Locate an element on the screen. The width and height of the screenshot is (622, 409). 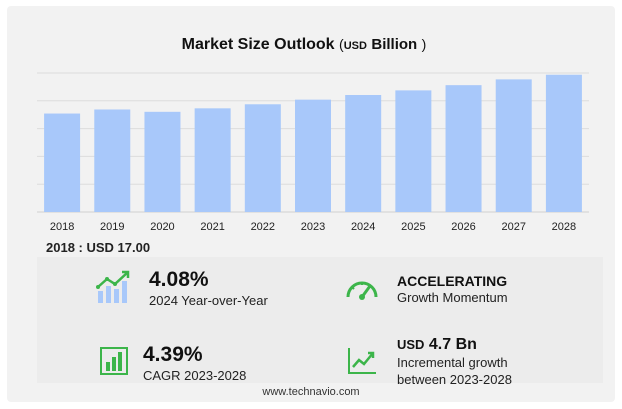
bar-chart-icon is located at coordinates (114, 361).